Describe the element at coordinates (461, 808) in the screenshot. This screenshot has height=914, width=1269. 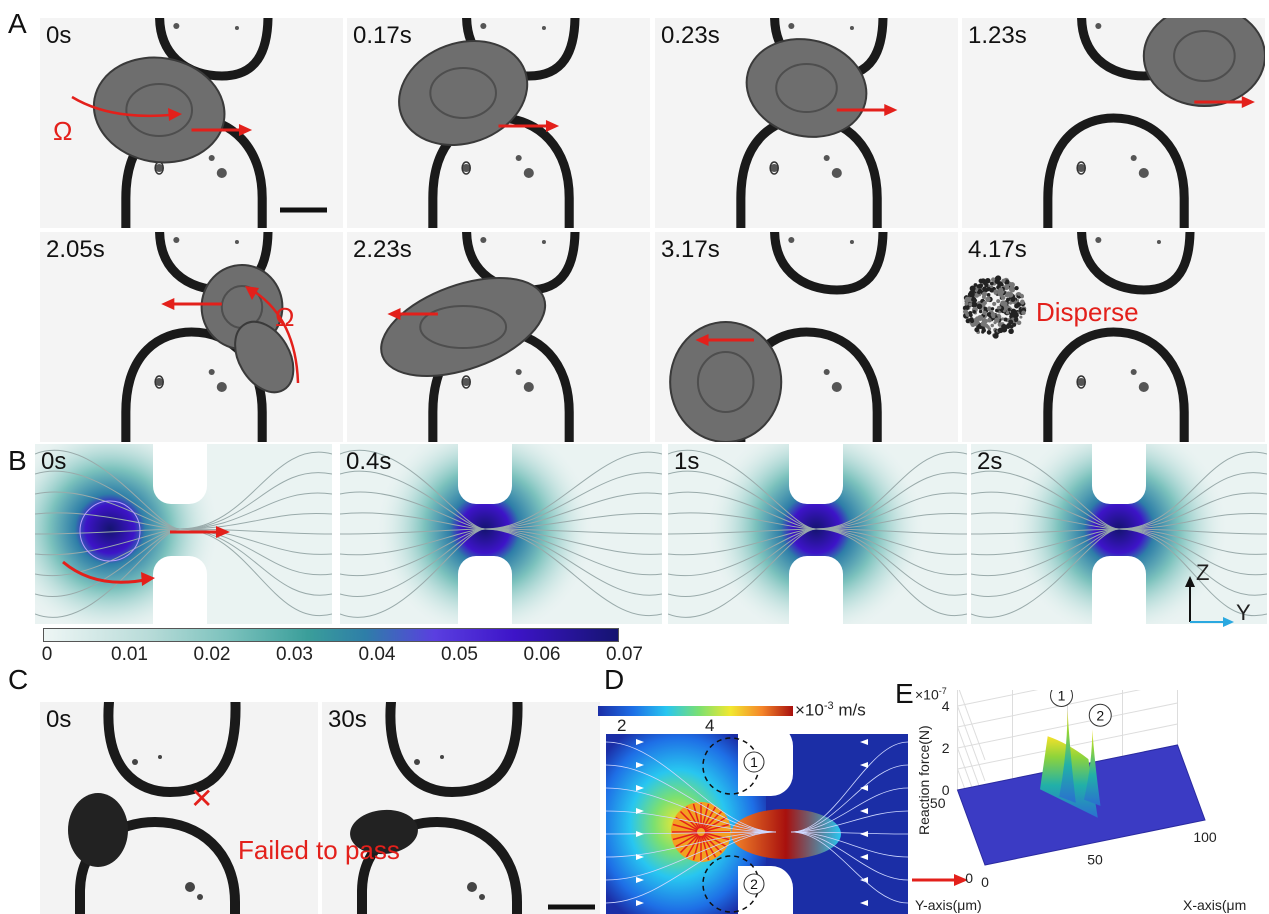
I see `panel-c-frame: 30s` at that location.